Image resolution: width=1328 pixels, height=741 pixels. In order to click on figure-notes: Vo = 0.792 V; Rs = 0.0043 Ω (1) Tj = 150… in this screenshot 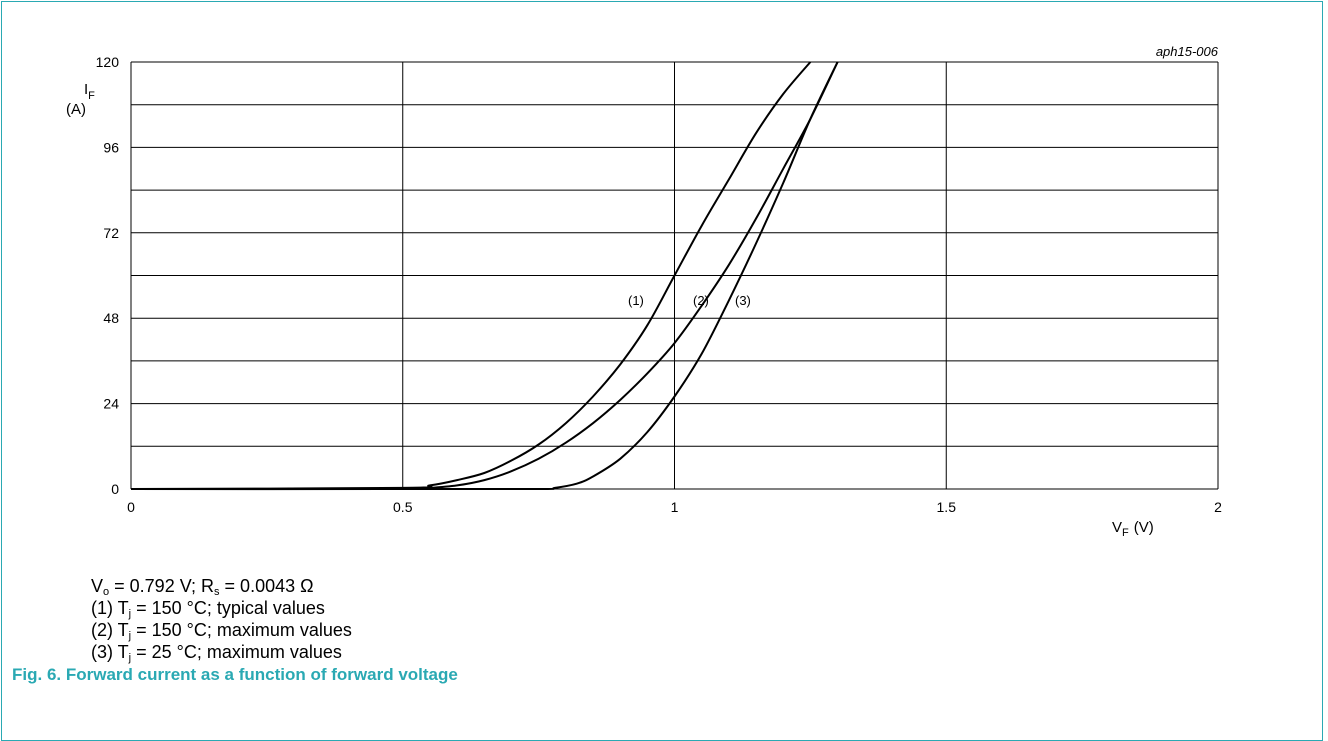, I will do `click(221, 619)`.